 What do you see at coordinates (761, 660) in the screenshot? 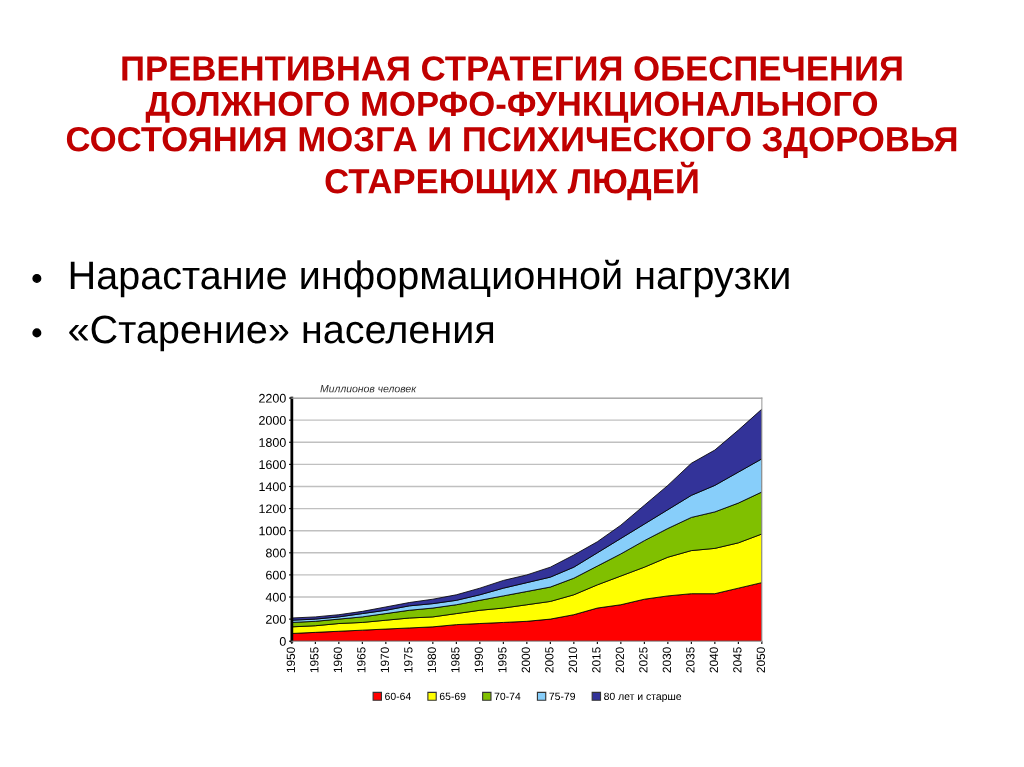
I see `x-tick-label: 2050` at bounding box center [761, 660].